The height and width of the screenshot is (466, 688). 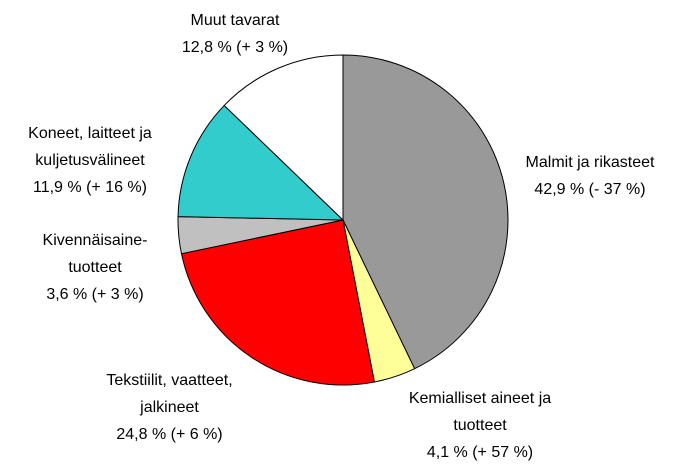 I want to click on value-label: 24,8 % (+ 6 %), so click(x=169, y=434).